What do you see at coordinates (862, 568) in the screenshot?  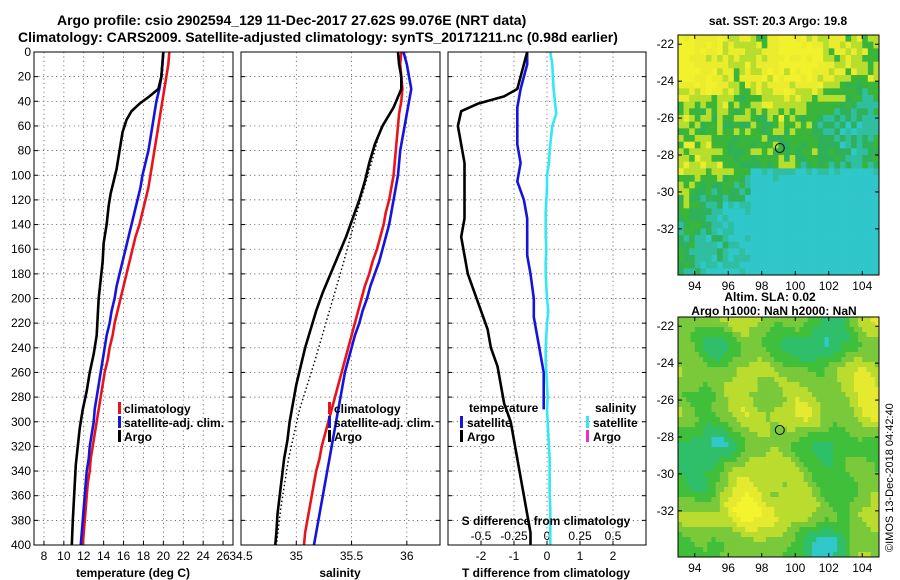 I see `map-lon-label: 104` at bounding box center [862, 568].